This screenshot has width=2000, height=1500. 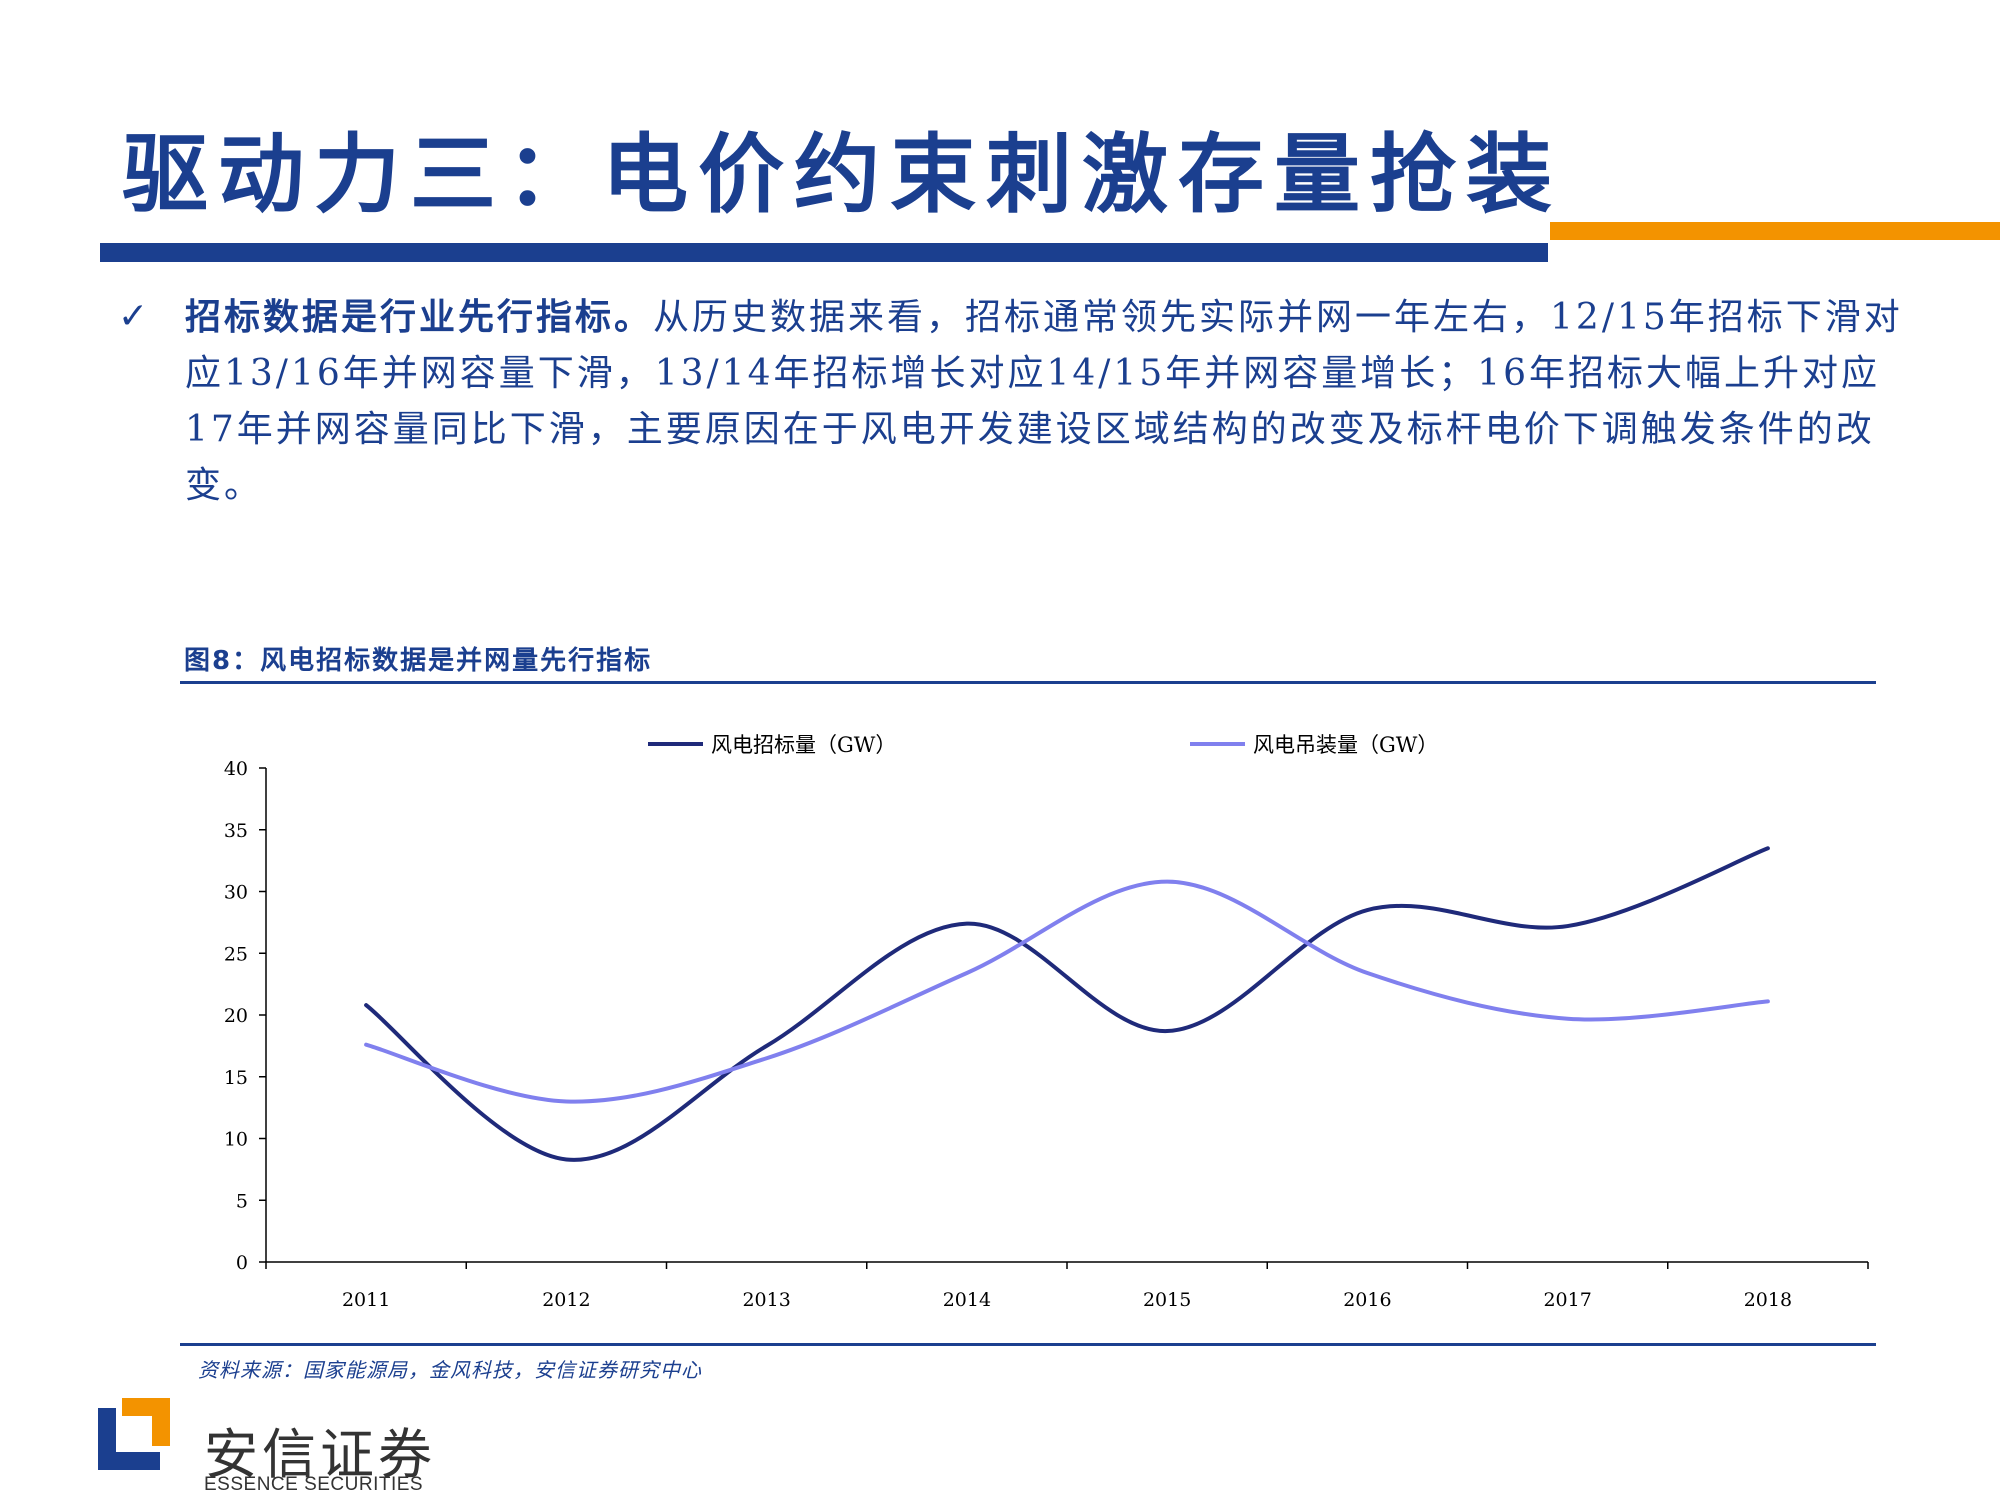 I want to click on x-tick-label: 2012, so click(x=566, y=1300).